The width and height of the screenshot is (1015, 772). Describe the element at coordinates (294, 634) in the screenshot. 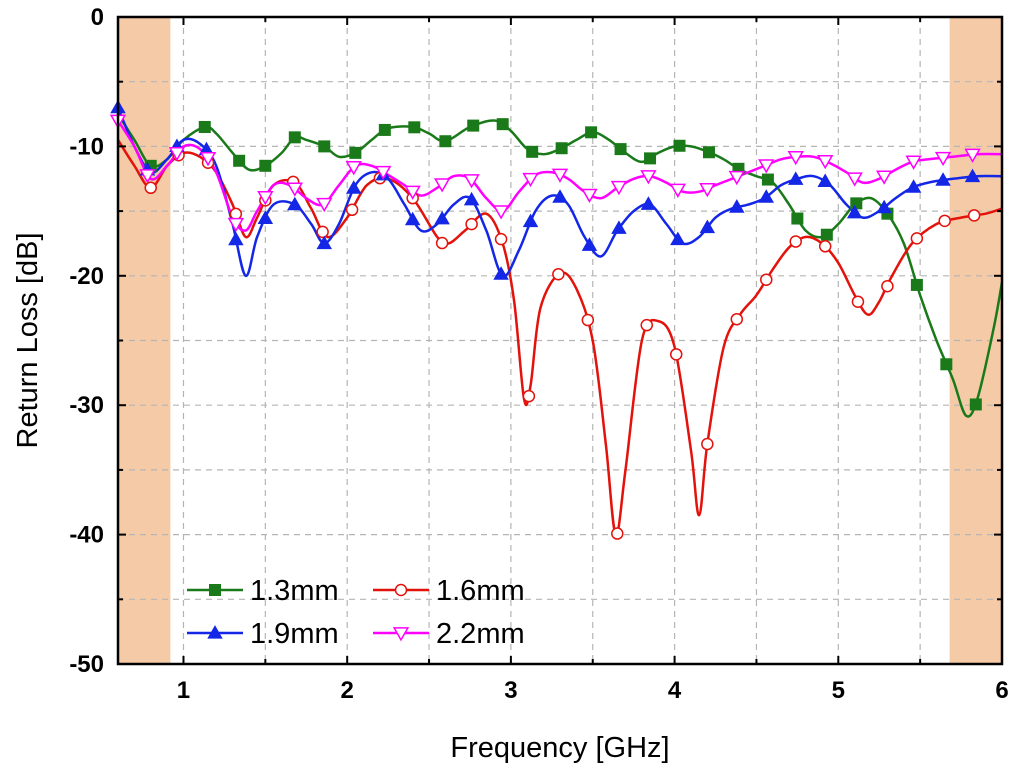

I see `legend-label-1.9mm: 1.9mm` at that location.